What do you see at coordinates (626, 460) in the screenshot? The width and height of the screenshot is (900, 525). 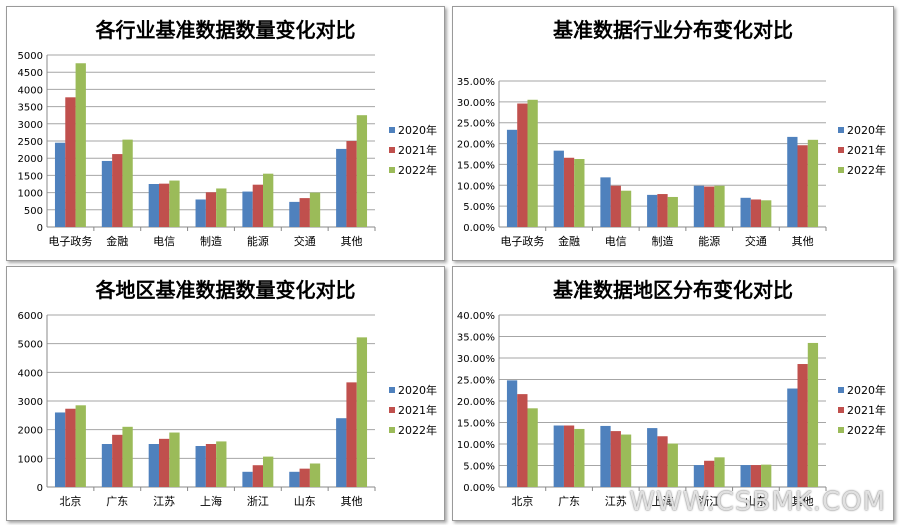 I see `bar-2022年-江苏` at bounding box center [626, 460].